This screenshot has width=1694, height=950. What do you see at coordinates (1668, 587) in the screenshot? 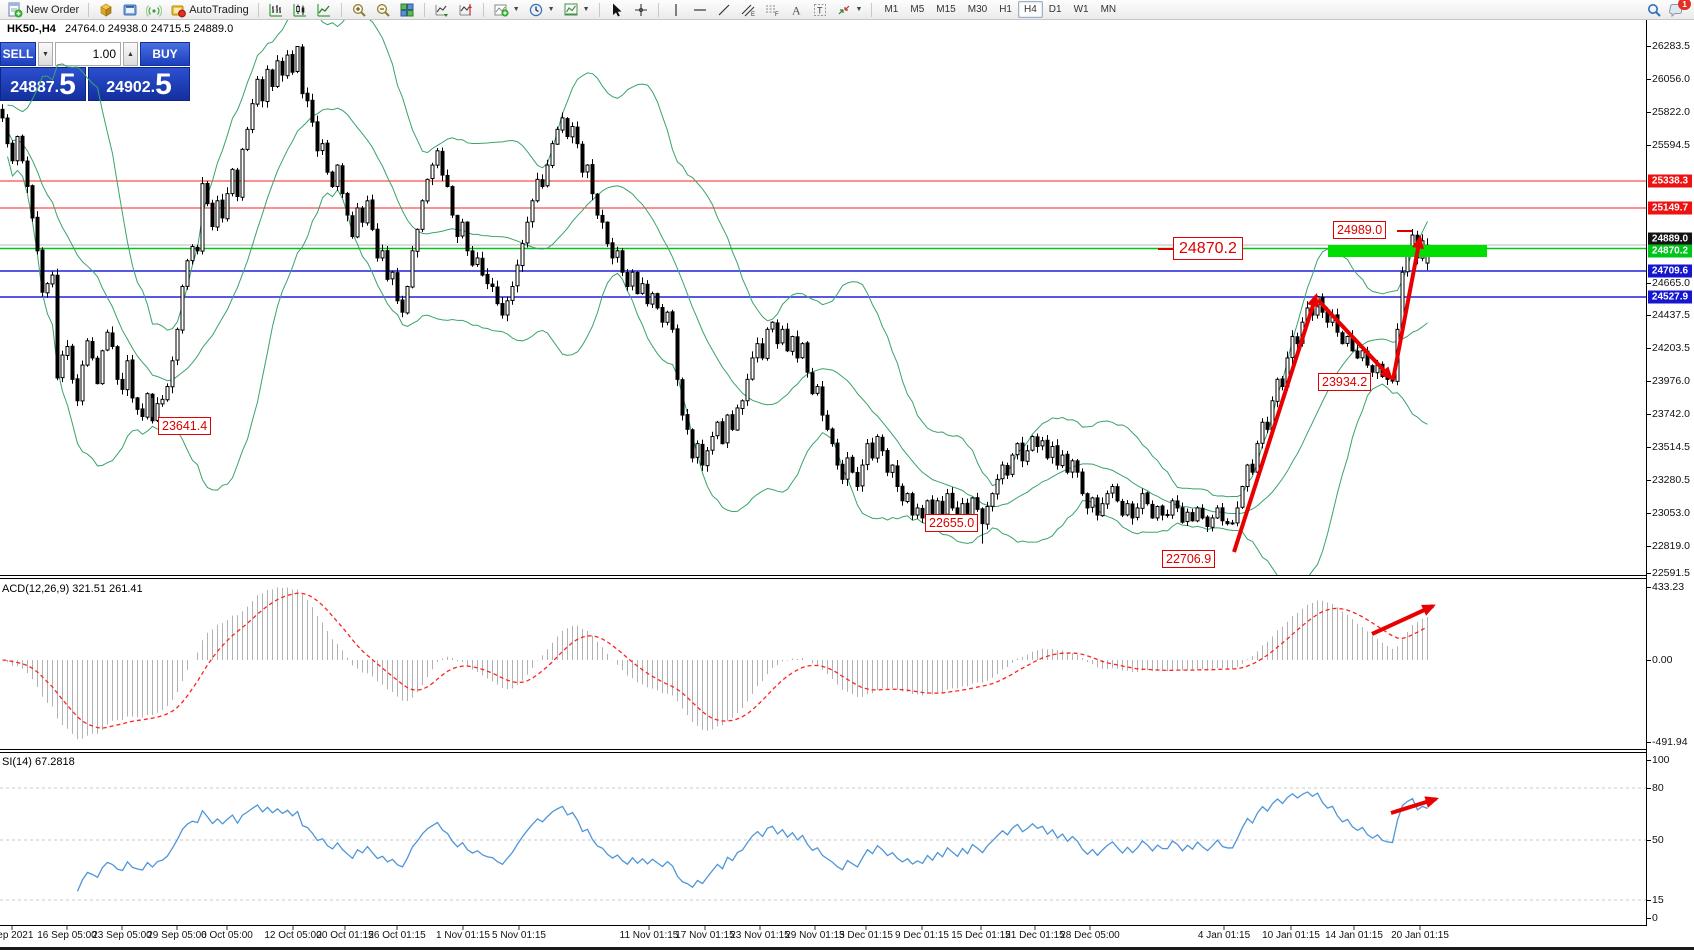
I see `macd-axis-label: 433.23` at bounding box center [1668, 587].